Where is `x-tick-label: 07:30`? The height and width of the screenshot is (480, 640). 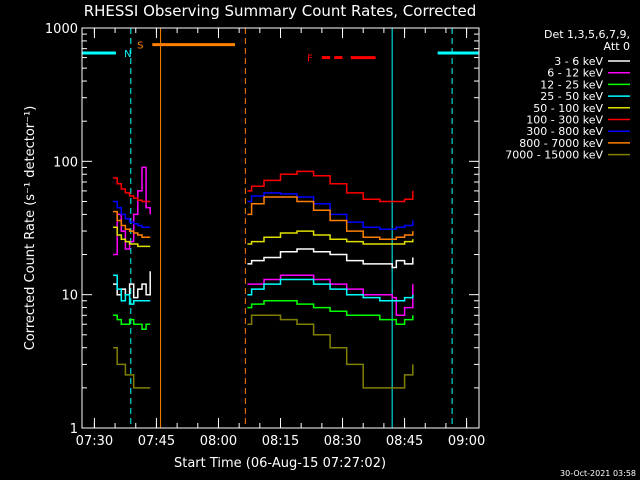 x-tick-label: 07:30 is located at coordinates (94, 441).